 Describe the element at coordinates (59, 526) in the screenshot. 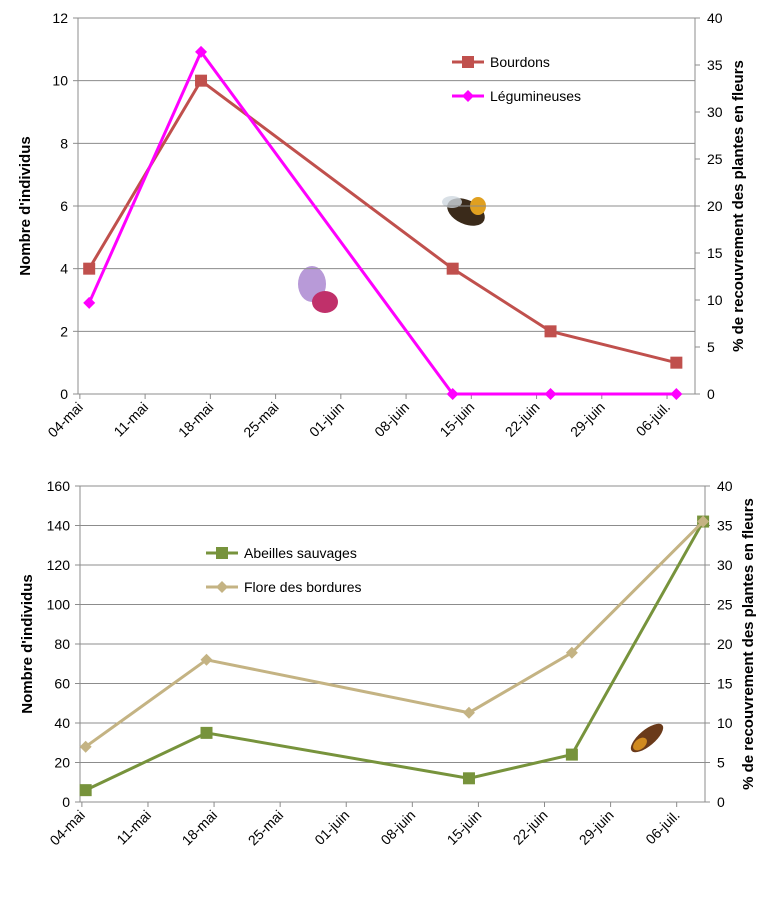

I see `y-tick-label: 140` at that location.